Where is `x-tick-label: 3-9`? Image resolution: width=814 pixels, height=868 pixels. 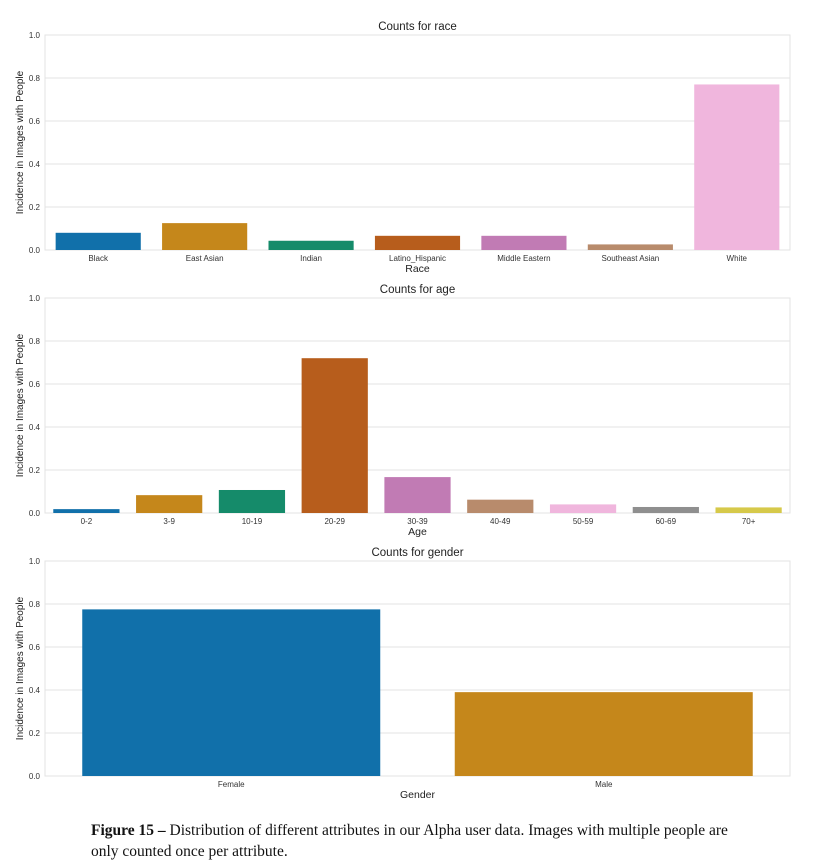 x-tick-label: 3-9 is located at coordinates (169, 521).